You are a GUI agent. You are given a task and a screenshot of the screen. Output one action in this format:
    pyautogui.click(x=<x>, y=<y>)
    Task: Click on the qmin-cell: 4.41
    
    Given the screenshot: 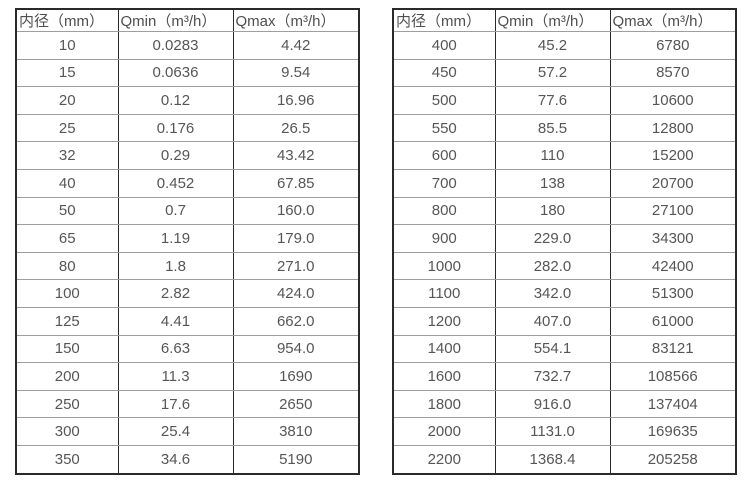 What is the action you would take?
    pyautogui.click(x=175, y=321)
    